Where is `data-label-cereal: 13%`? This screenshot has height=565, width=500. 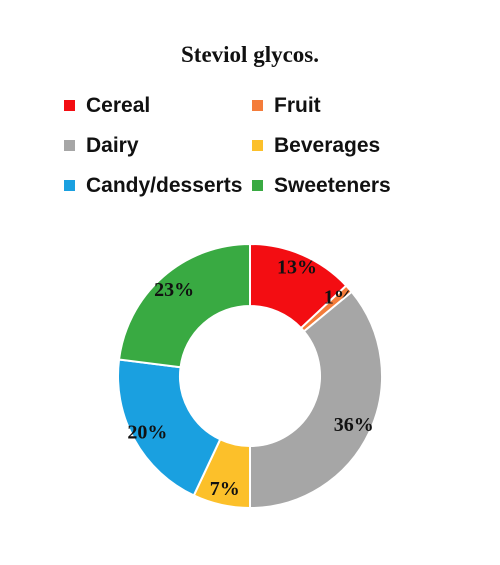
data-label-cereal: 13% is located at coordinates (297, 267).